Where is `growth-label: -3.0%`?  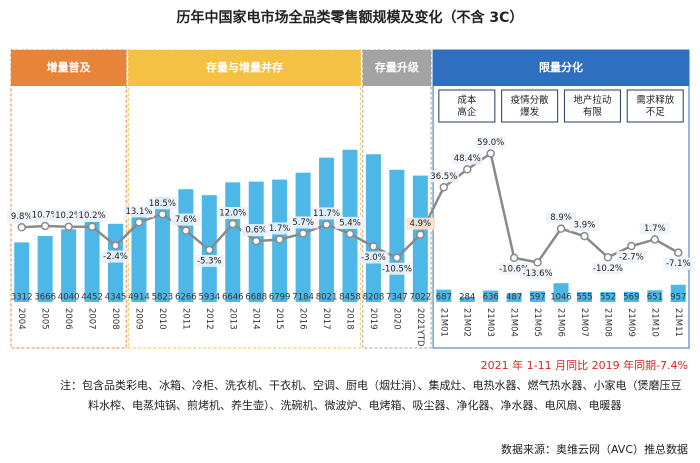 growth-label: -3.0% is located at coordinates (373, 258).